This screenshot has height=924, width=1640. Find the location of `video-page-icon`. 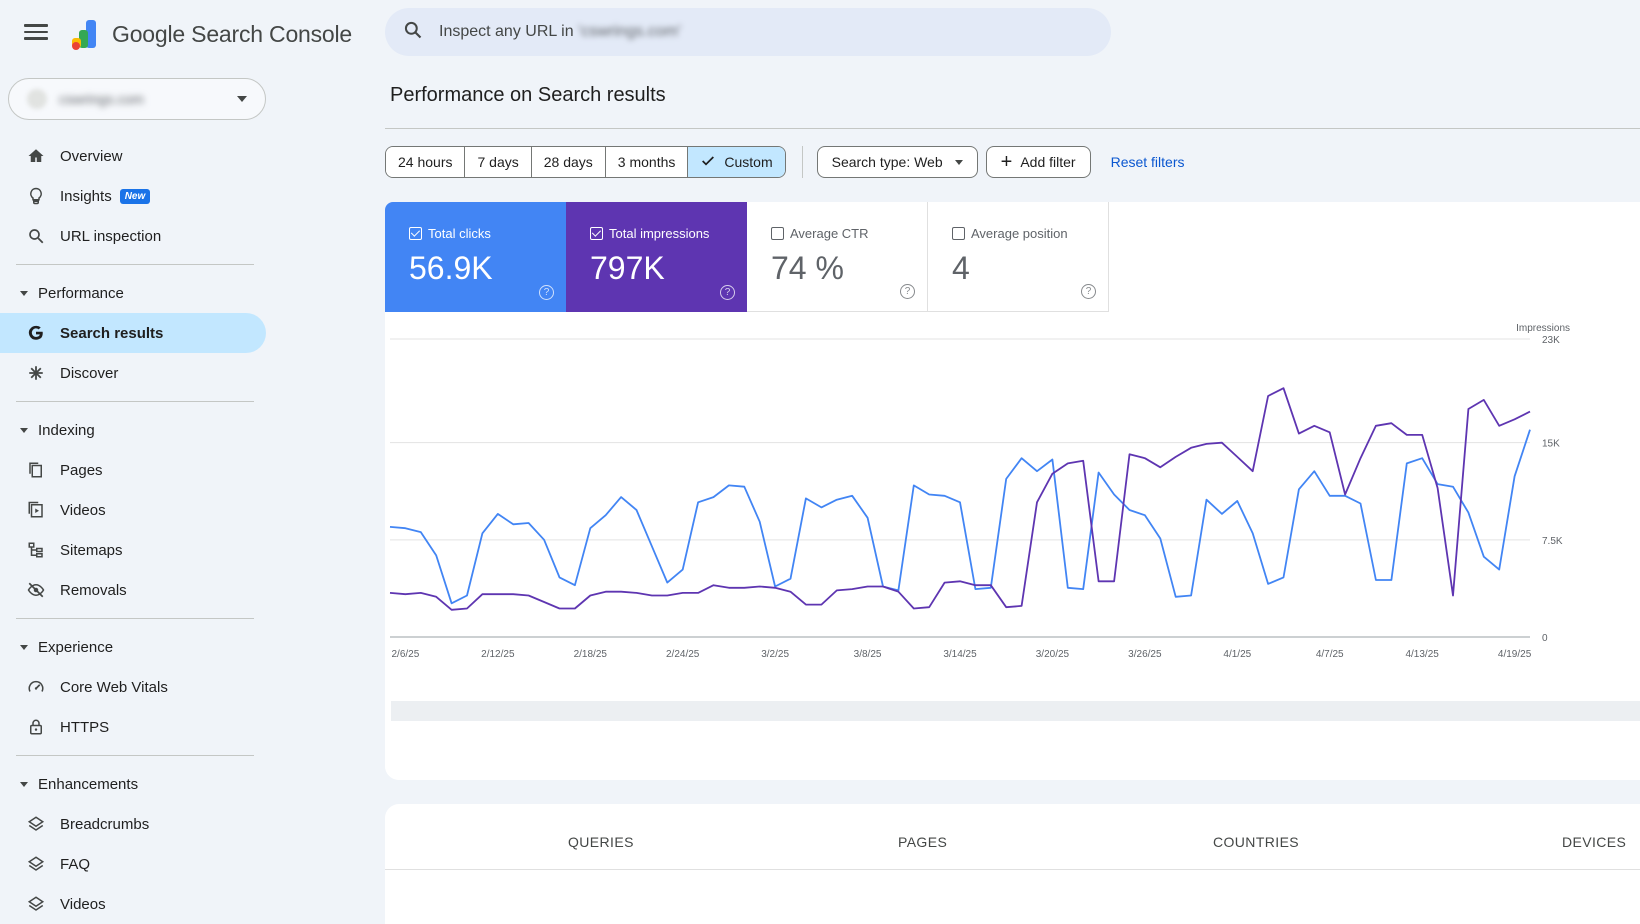

video-page-icon is located at coordinates (36, 510).